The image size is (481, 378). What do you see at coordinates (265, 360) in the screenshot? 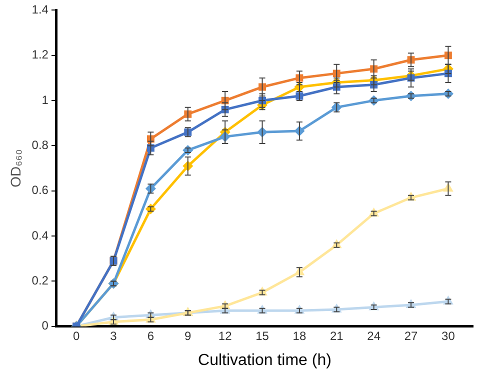
I see `x-axis-title: Cultivation time (h)` at bounding box center [265, 360].